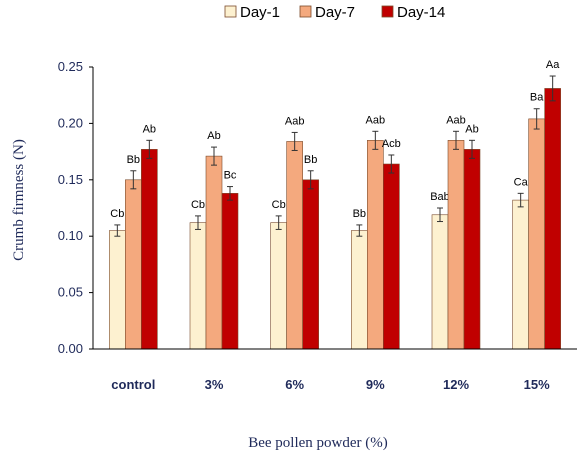  Describe the element at coordinates (294, 384) in the screenshot. I see `x-tick-label: 6%` at that location.